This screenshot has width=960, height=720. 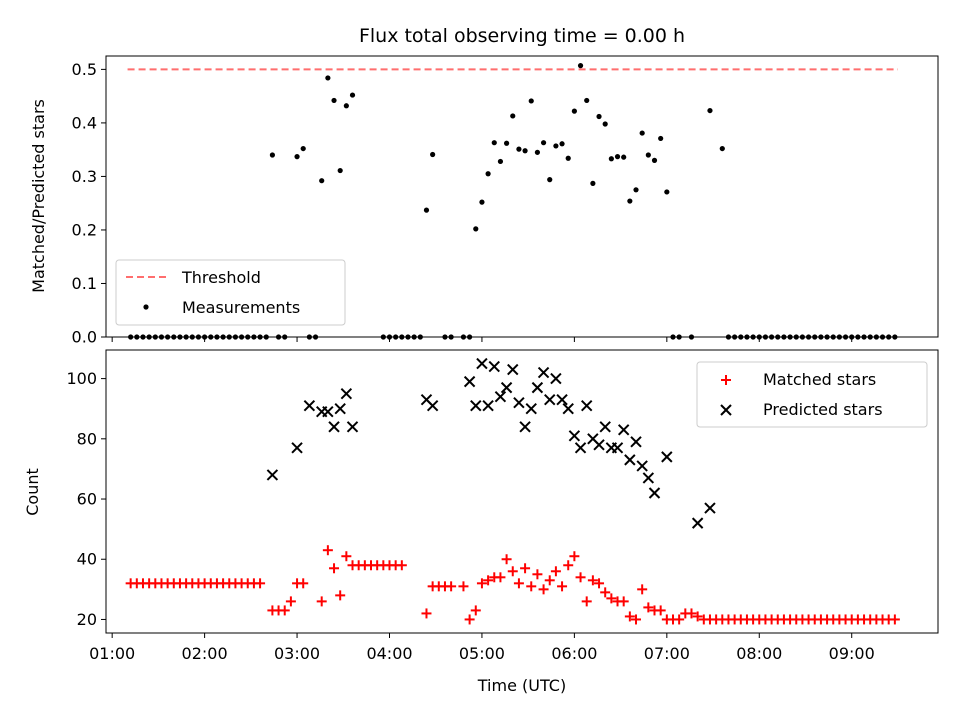 I want to click on top-y-tick-label: 0.5, so click(x=84, y=69).